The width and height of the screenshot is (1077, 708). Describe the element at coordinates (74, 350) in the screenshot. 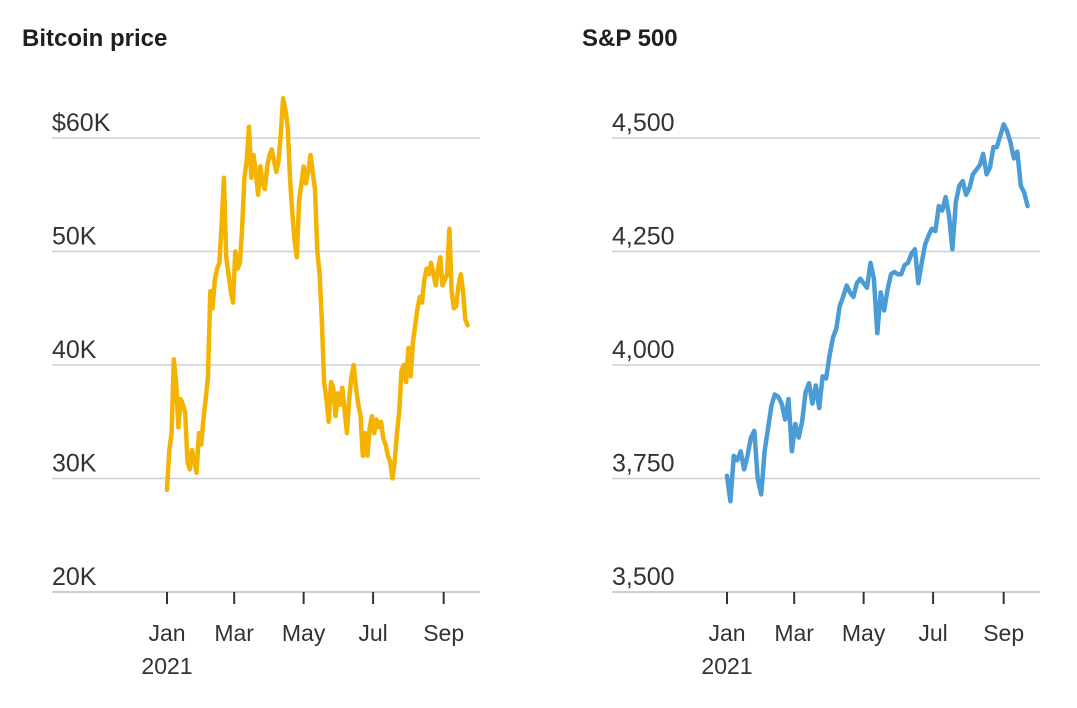

I see `y-tick-label: 40K` at that location.